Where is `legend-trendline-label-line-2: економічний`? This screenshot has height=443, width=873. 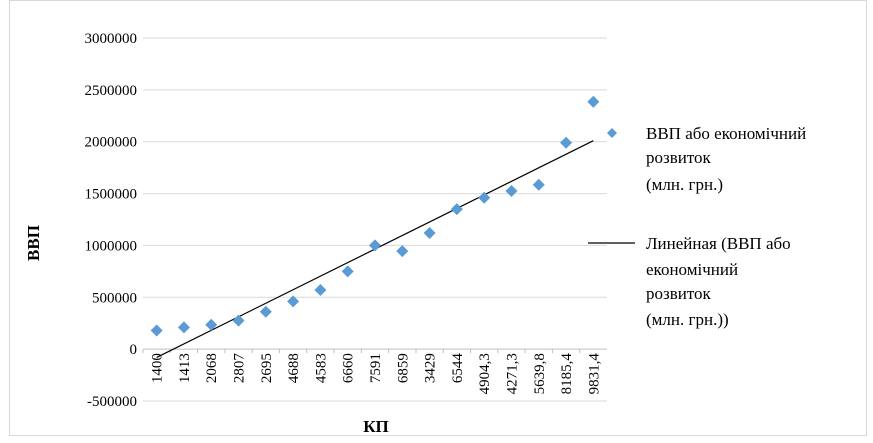 legend-trendline-label-line-2: економічний is located at coordinates (692, 269).